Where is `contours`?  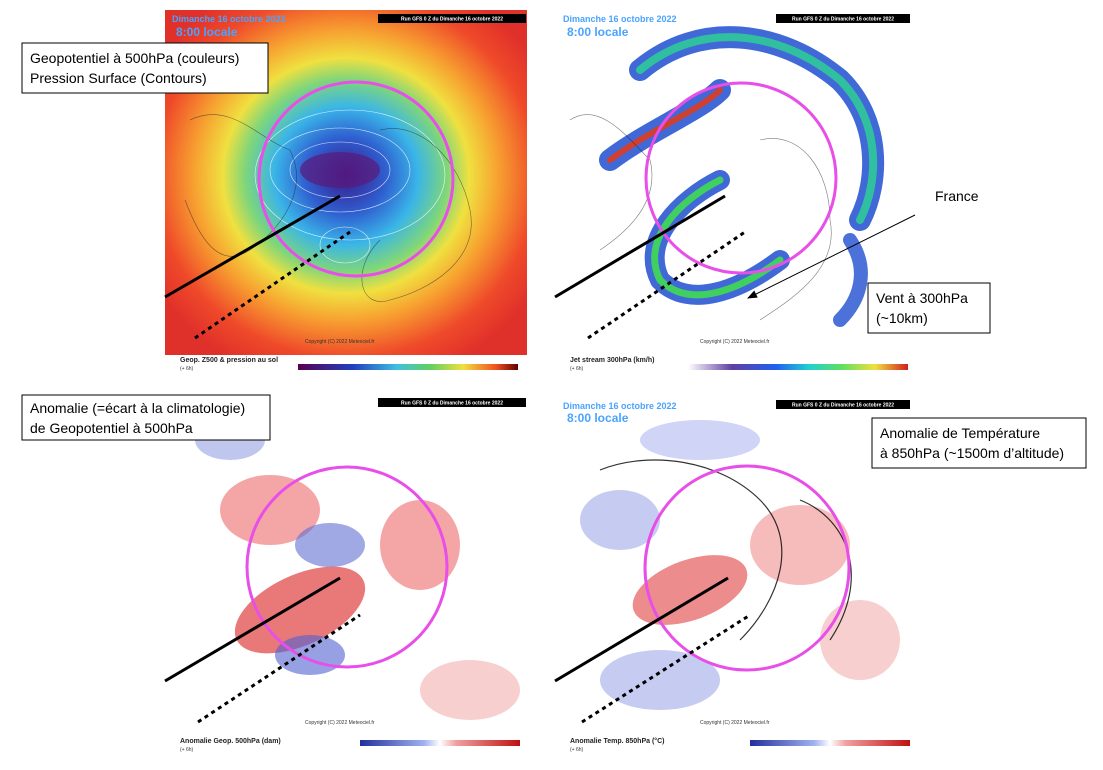 contours is located at coordinates (350, 186).